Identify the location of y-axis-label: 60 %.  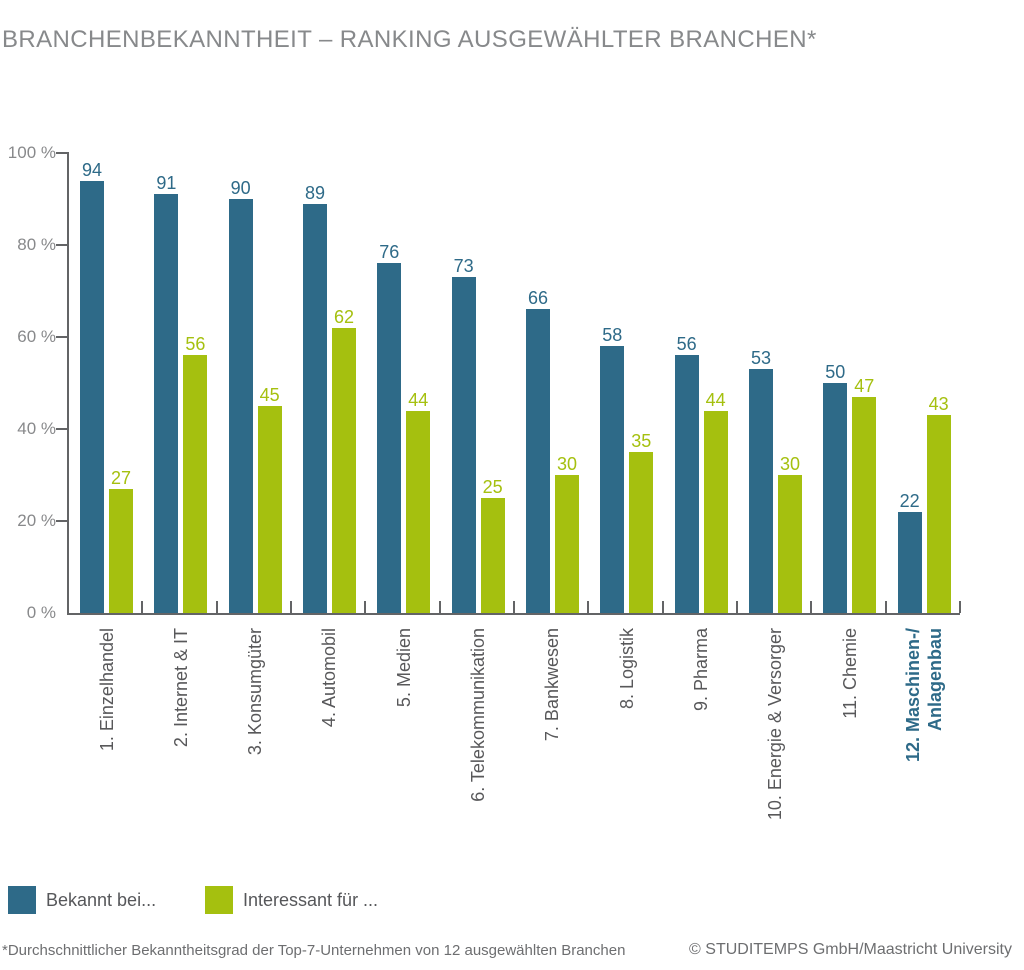
(36, 336).